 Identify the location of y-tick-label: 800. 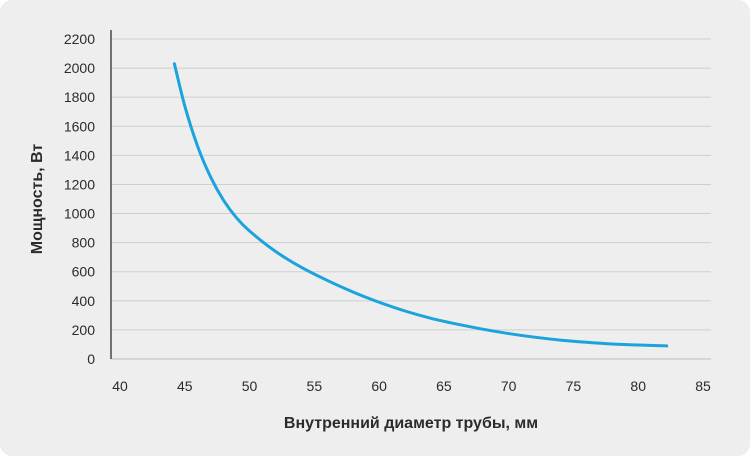
(84, 243).